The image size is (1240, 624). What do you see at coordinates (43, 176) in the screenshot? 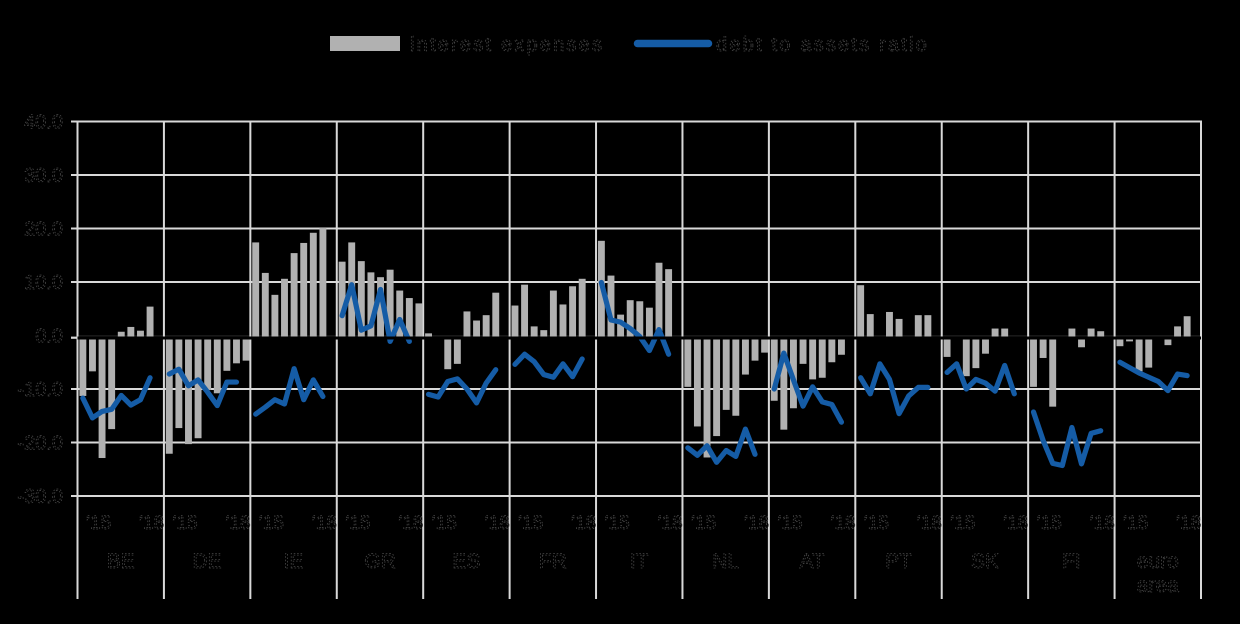
I see `svg-text: 30.0` at bounding box center [43, 176].